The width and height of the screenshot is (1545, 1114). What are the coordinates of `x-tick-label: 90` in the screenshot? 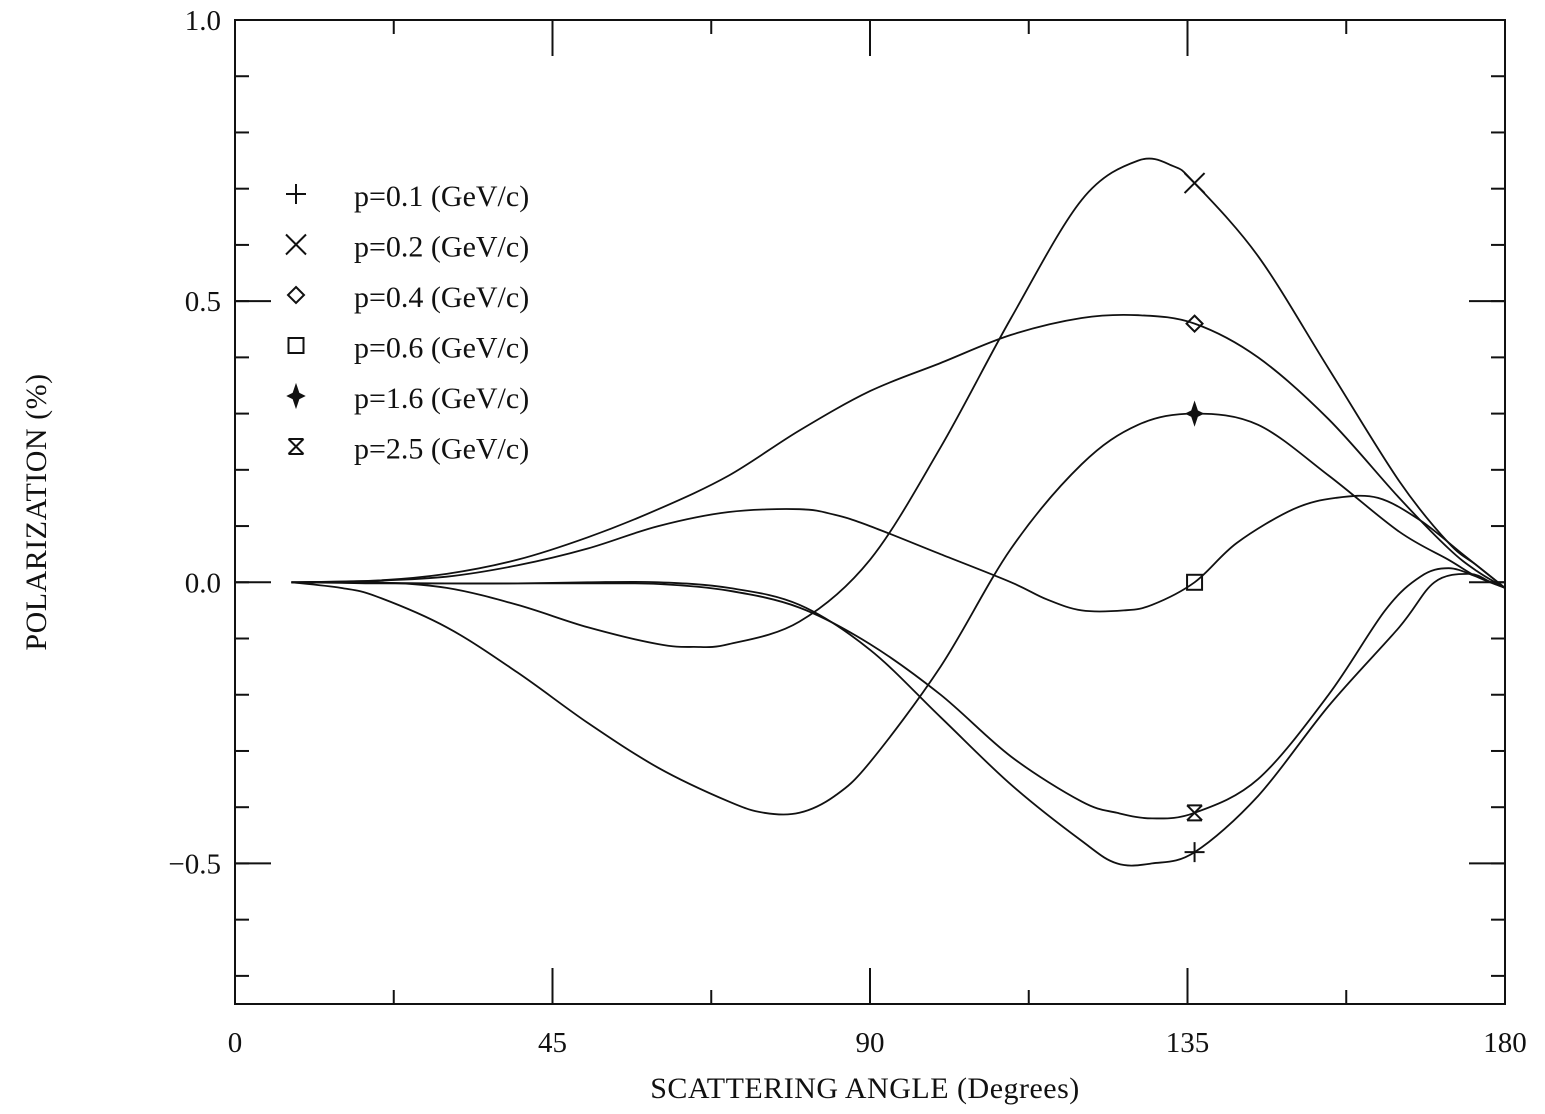 It's located at (870, 1043).